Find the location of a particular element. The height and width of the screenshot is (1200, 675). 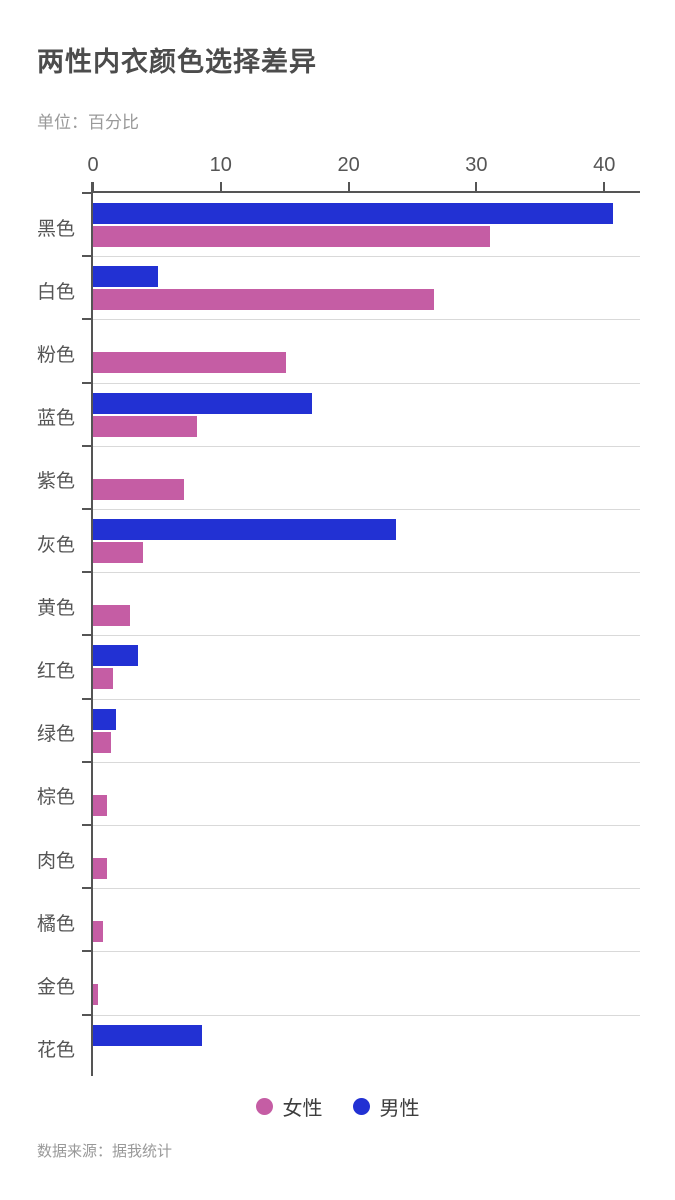

category-label: 黑色 is located at coordinates (56, 229).